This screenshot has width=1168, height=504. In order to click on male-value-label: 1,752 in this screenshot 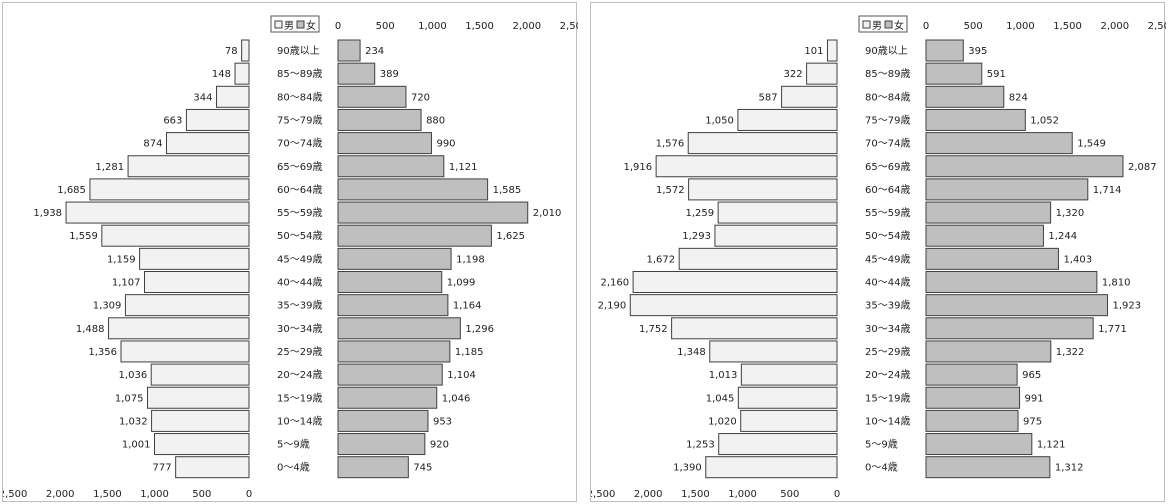, I will do `click(653, 329)`.